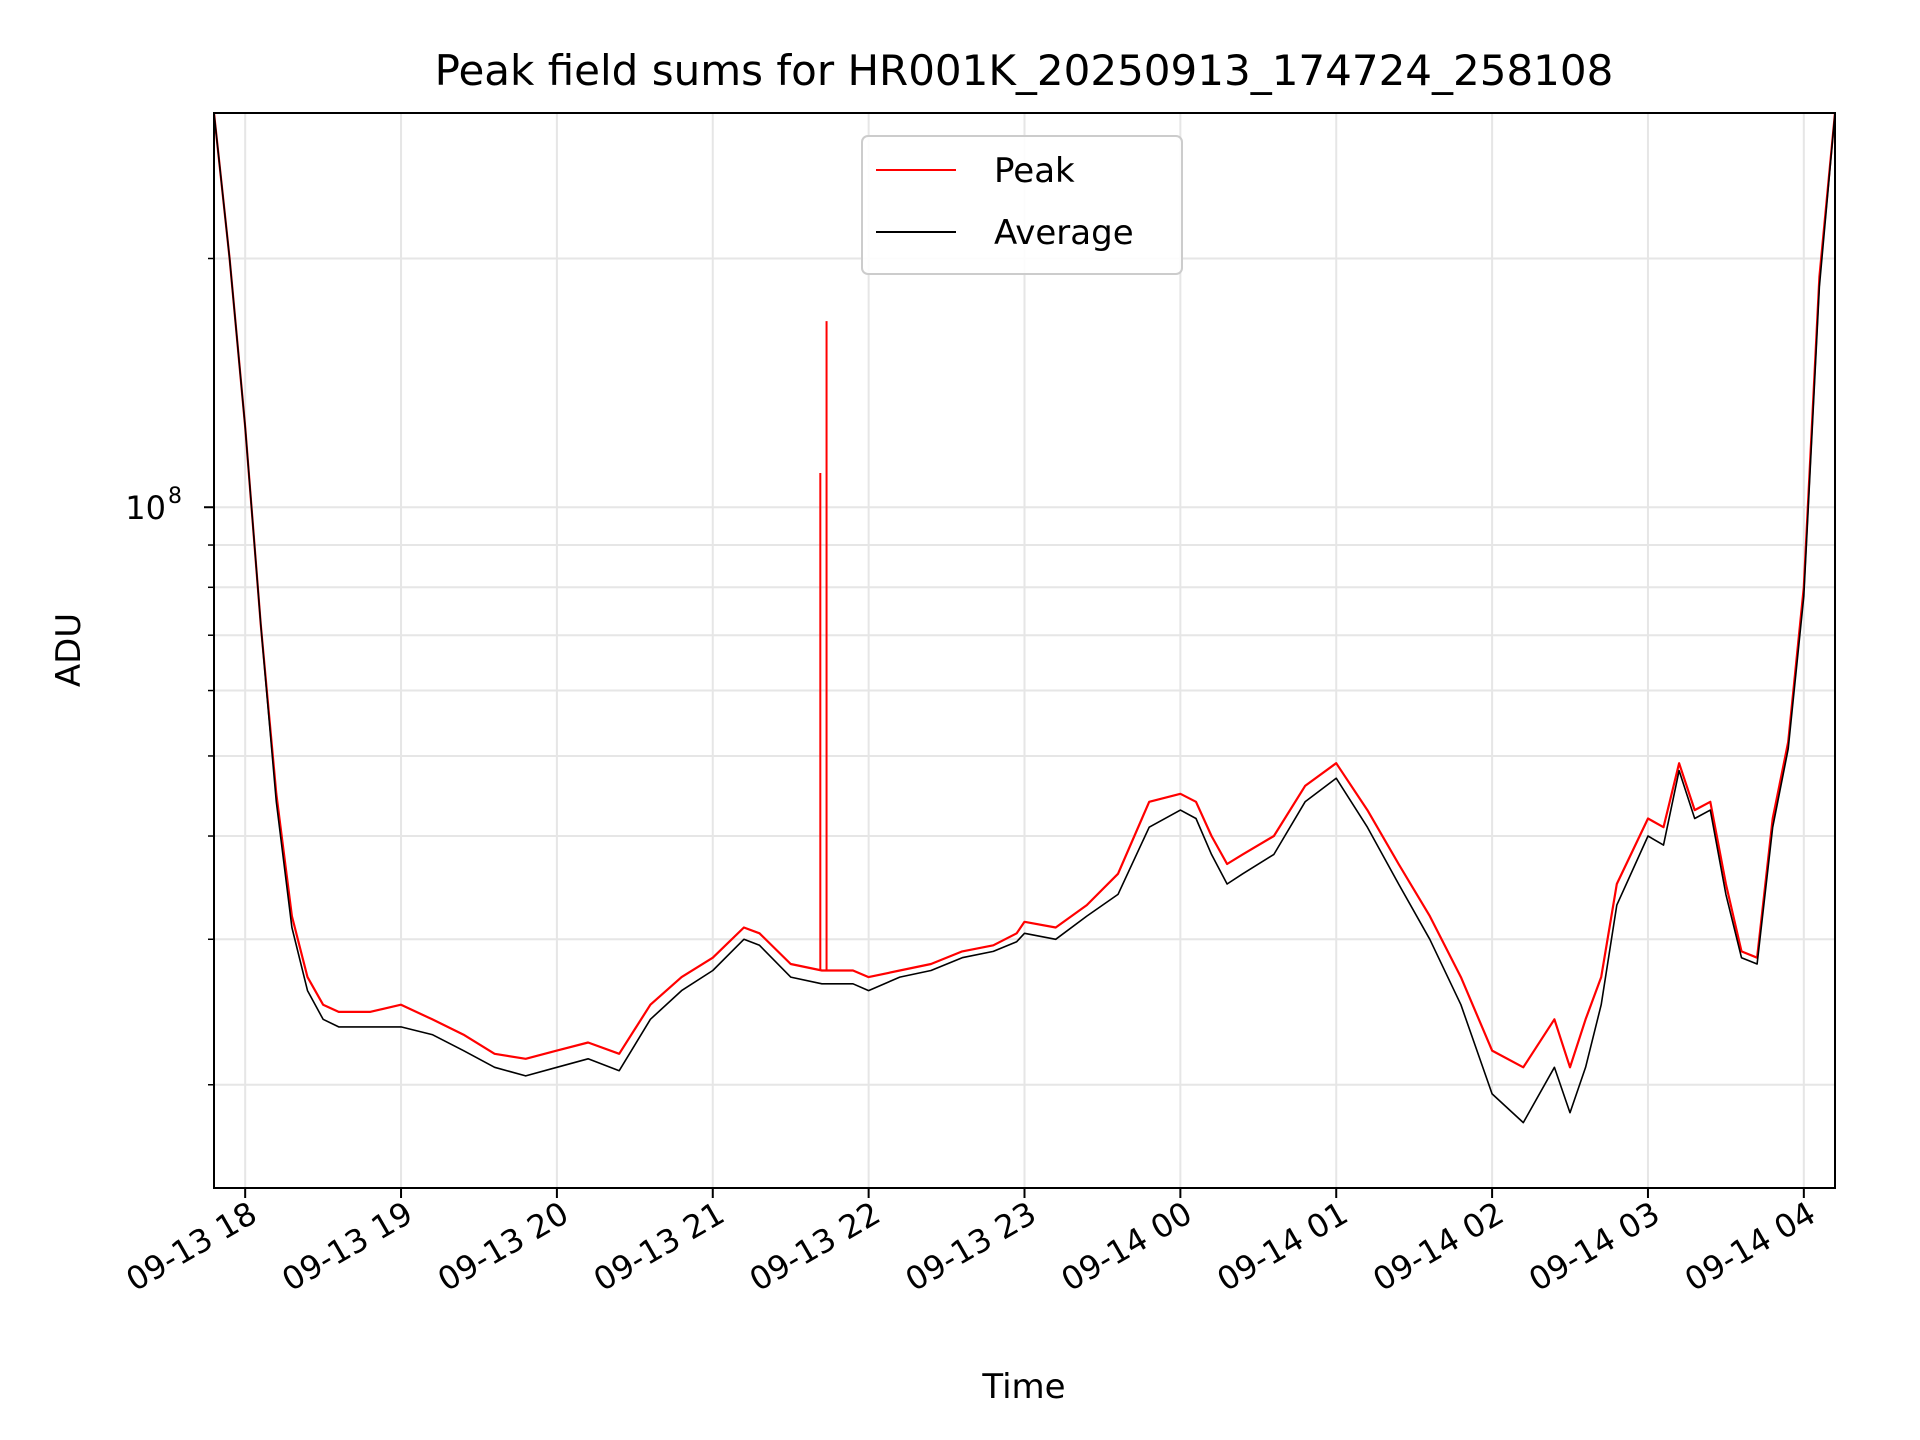  Describe the element at coordinates (69, 650) in the screenshot. I see `y-axis-title: ADU` at that location.